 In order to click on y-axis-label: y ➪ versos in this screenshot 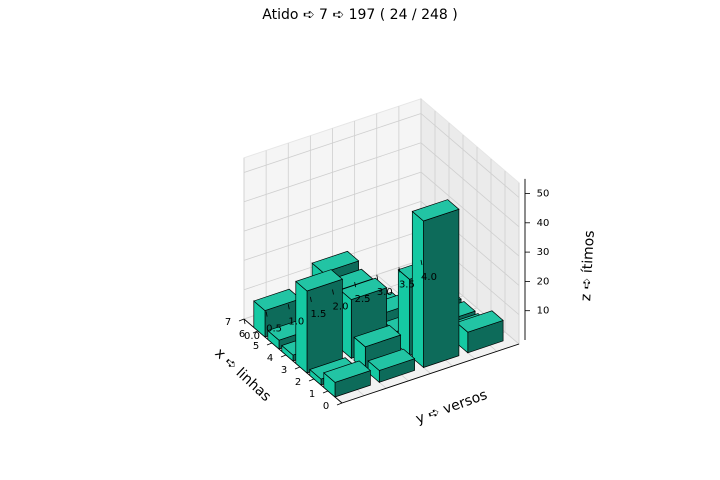, I will do `click(452, 407)`.